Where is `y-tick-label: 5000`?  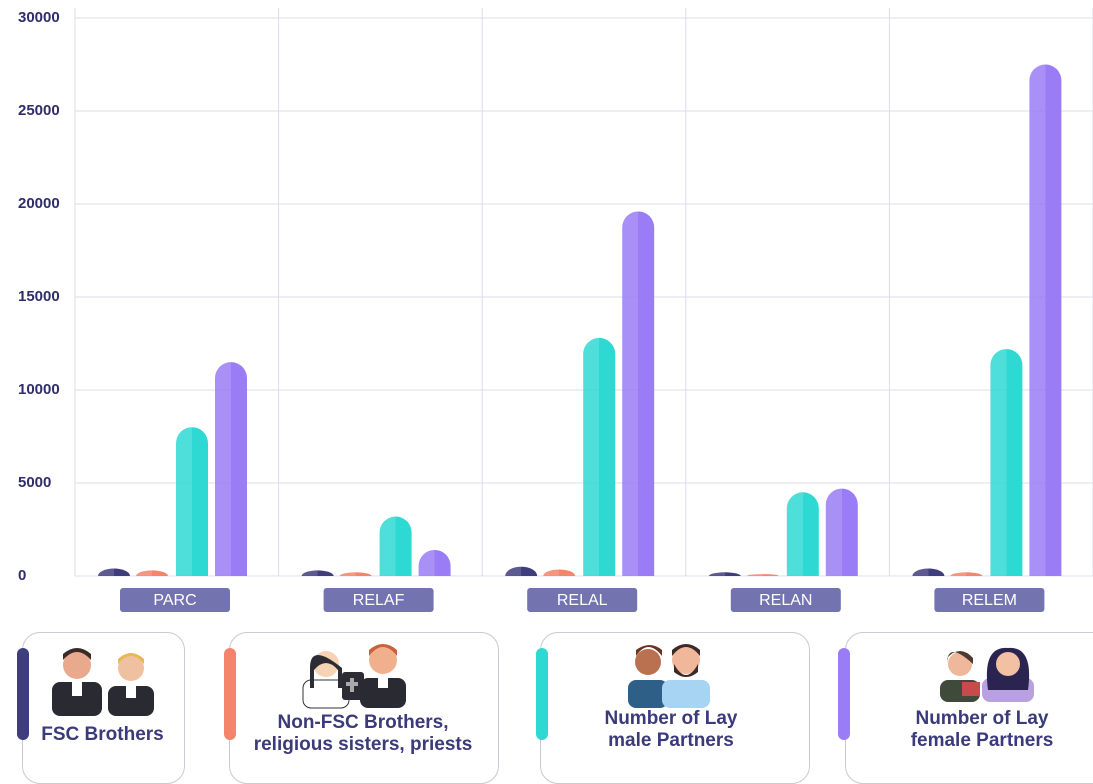 y-tick-label: 5000 is located at coordinates (34, 482).